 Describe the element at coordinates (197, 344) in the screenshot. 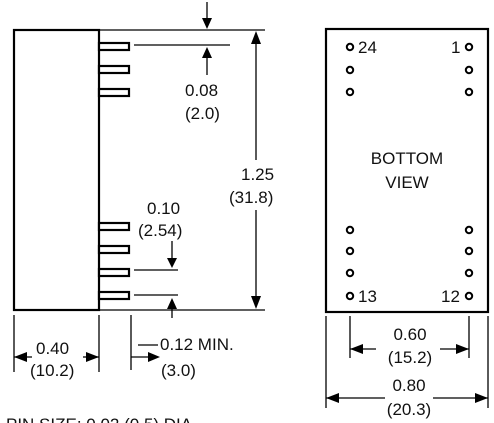

I see `pin-length-in: 0.12 MIN.` at that location.